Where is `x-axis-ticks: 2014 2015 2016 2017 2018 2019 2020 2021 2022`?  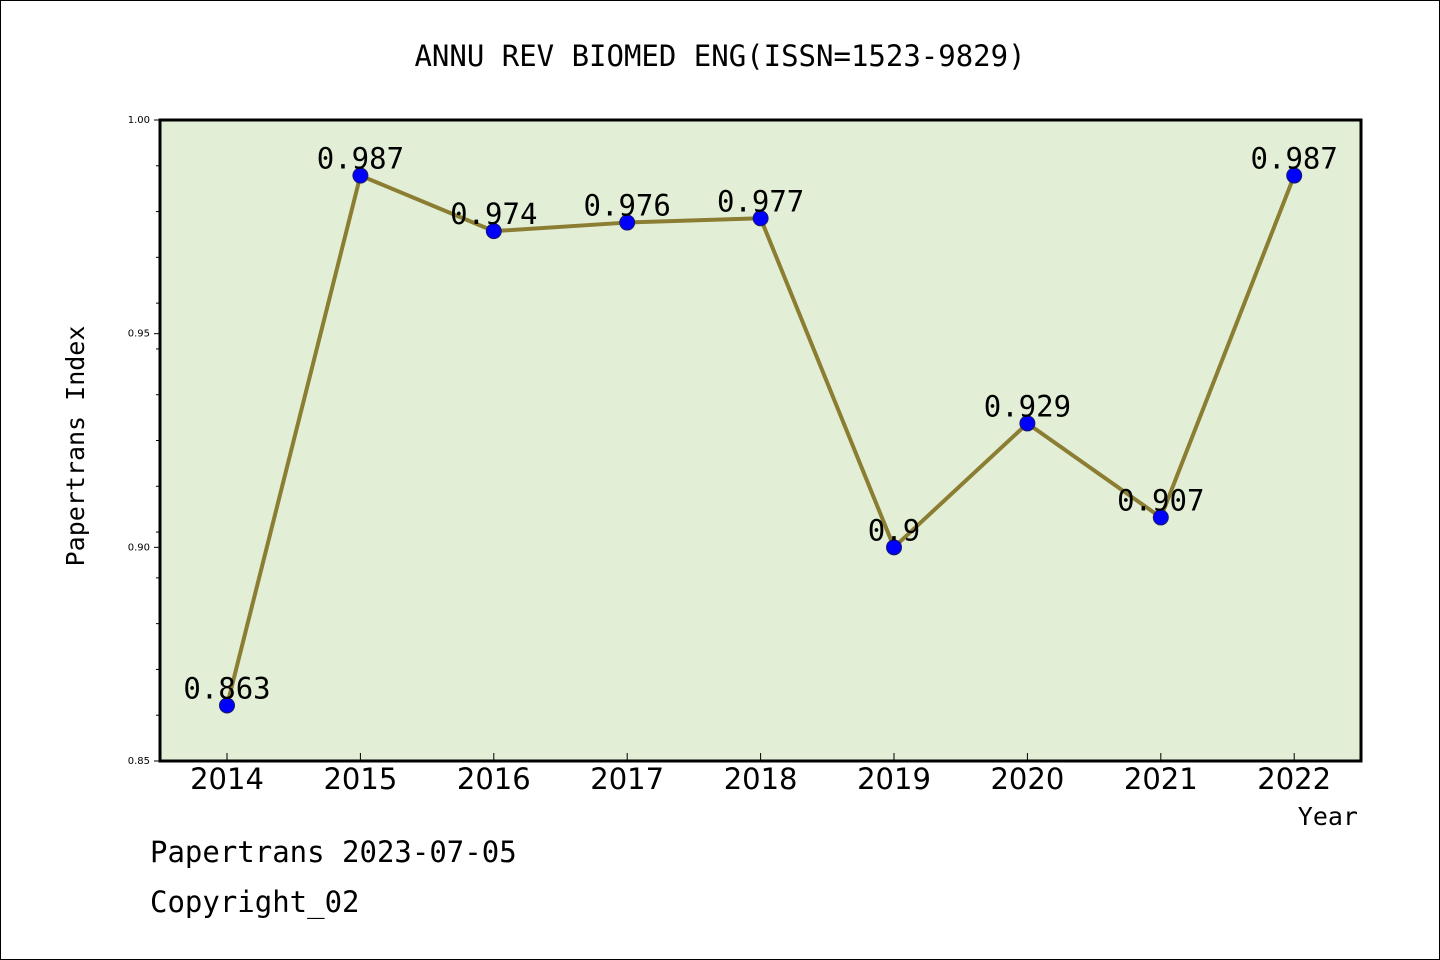
x-axis-ticks: 2014 2015 2016 2017 2018 2019 2020 2021 2022 is located at coordinates (760, 774).